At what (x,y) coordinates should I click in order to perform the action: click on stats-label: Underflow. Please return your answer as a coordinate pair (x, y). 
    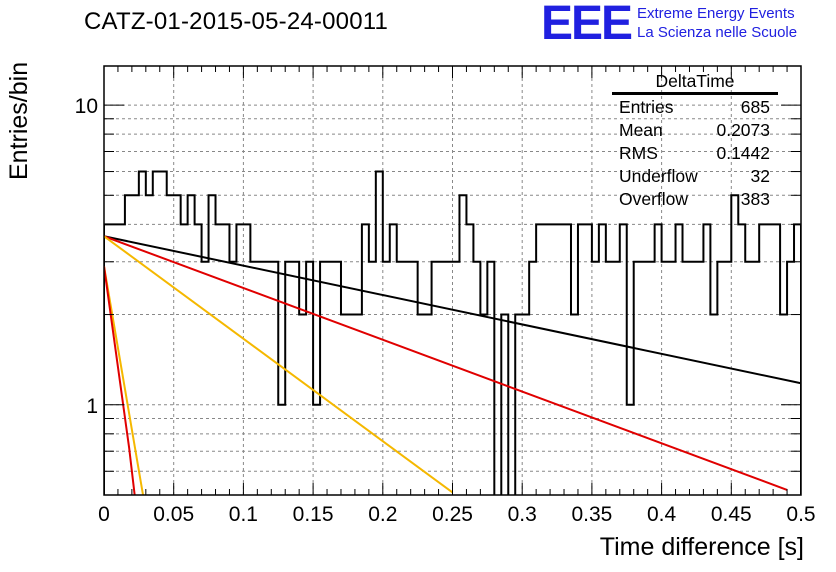
    Looking at the image, I should click on (658, 176).